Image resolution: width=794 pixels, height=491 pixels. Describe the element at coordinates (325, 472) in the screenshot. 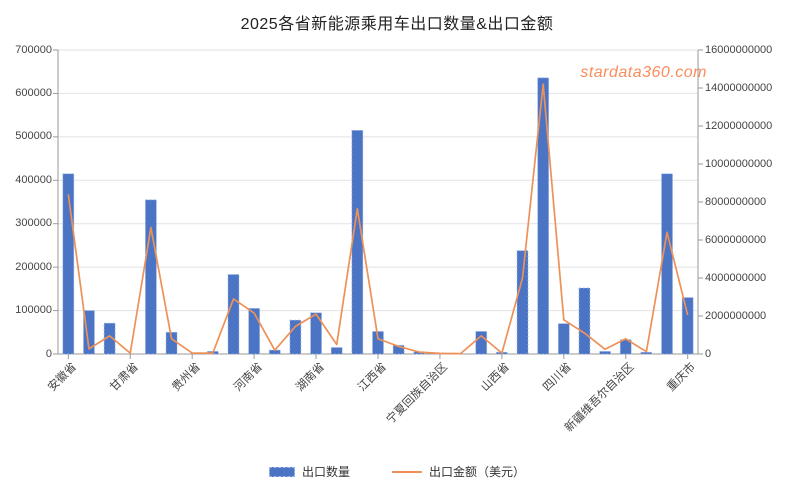

I see `legend-bar-label: 出口数量` at that location.